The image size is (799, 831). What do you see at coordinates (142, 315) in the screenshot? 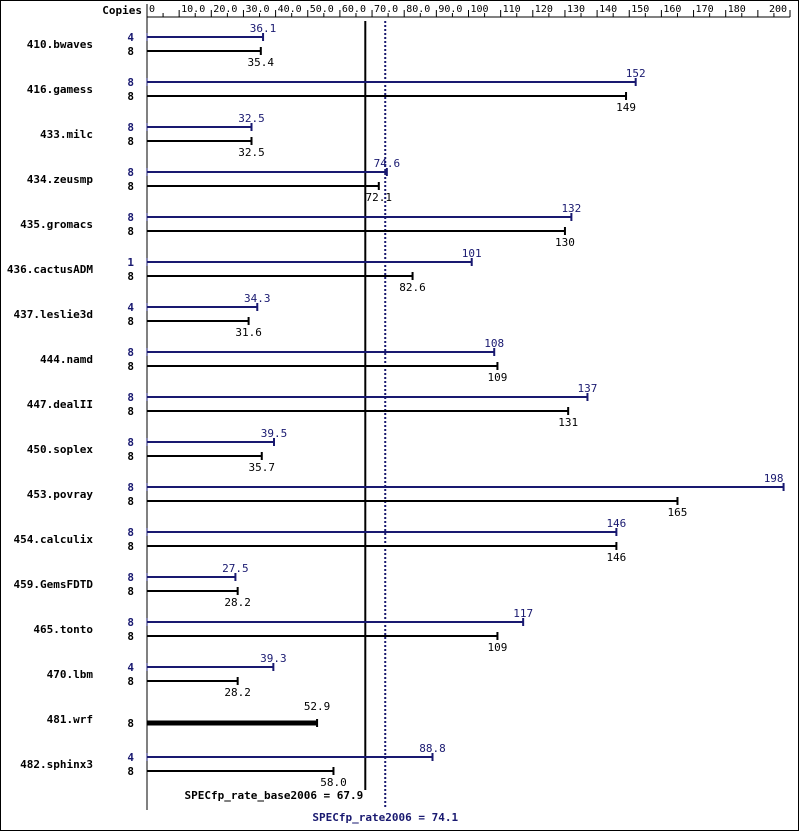
I see `benchmark-row: 437.leslie3d 4 34.3 8 31.6` at bounding box center [142, 315].